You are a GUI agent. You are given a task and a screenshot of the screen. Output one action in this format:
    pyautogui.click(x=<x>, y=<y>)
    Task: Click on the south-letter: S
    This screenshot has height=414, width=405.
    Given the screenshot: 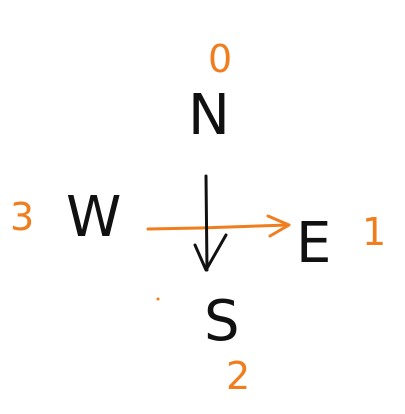 What is the action you would take?
    pyautogui.click(x=222, y=321)
    